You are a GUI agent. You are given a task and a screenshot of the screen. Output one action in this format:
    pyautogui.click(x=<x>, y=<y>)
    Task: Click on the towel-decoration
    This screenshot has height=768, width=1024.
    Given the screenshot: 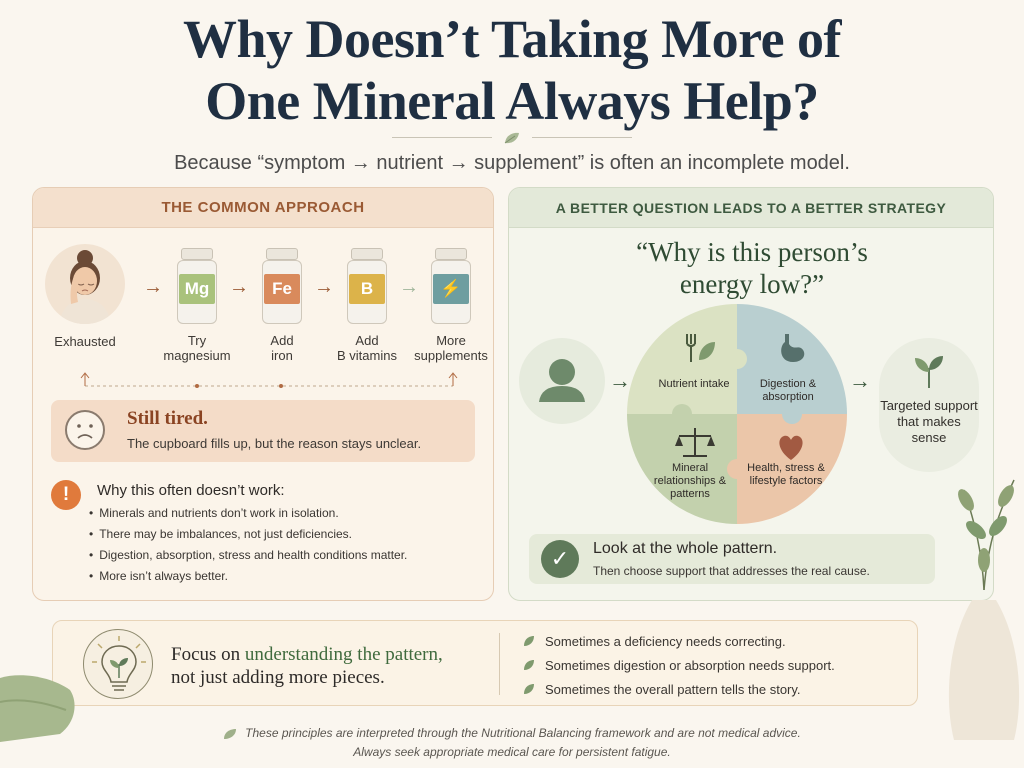 What is the action you would take?
    pyautogui.click(x=37, y=708)
    